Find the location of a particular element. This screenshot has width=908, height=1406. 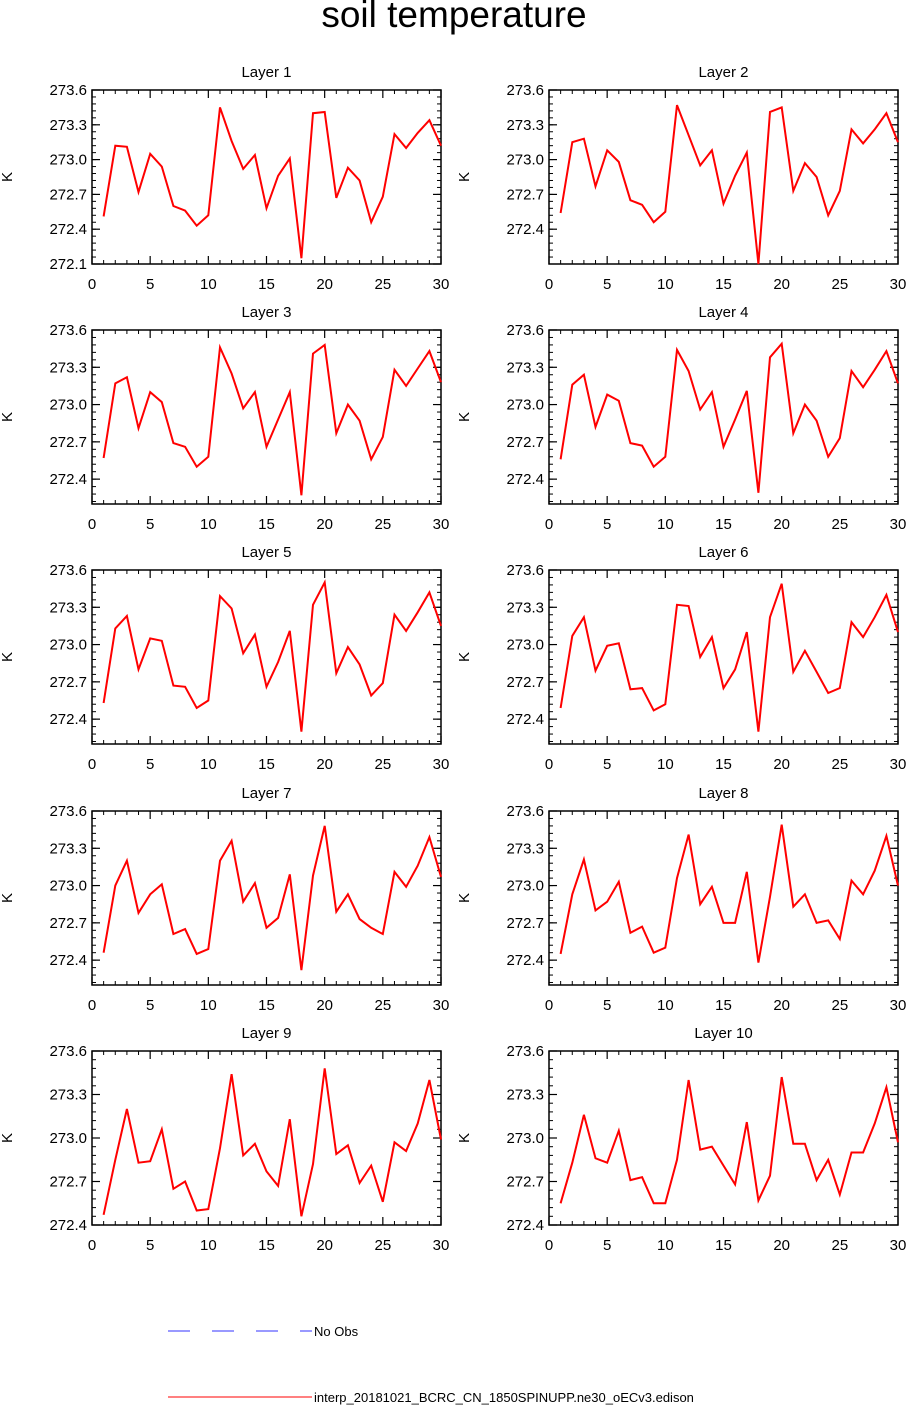

layer-10-ytick-label: 273.3 is located at coordinates (525, 1095).